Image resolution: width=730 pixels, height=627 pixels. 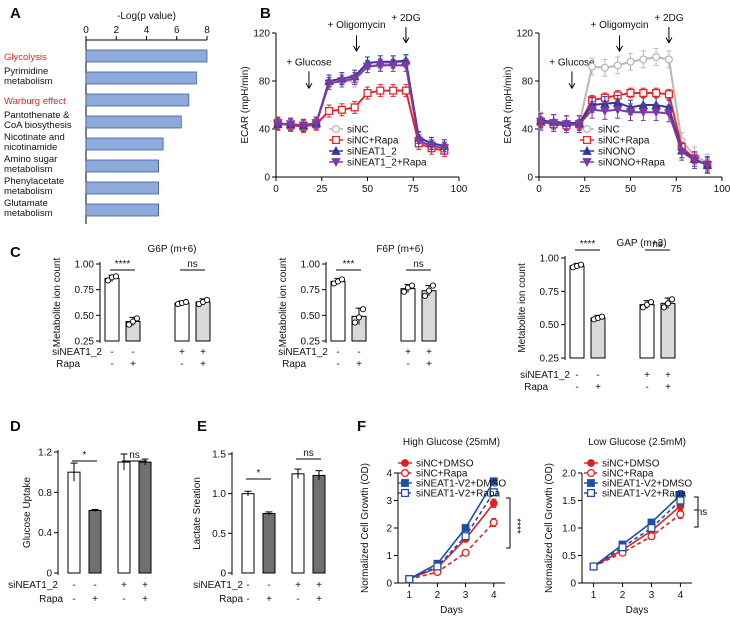 What do you see at coordinates (28, 213) in the screenshot?
I see `chart-a-category-label: metabolism` at bounding box center [28, 213].